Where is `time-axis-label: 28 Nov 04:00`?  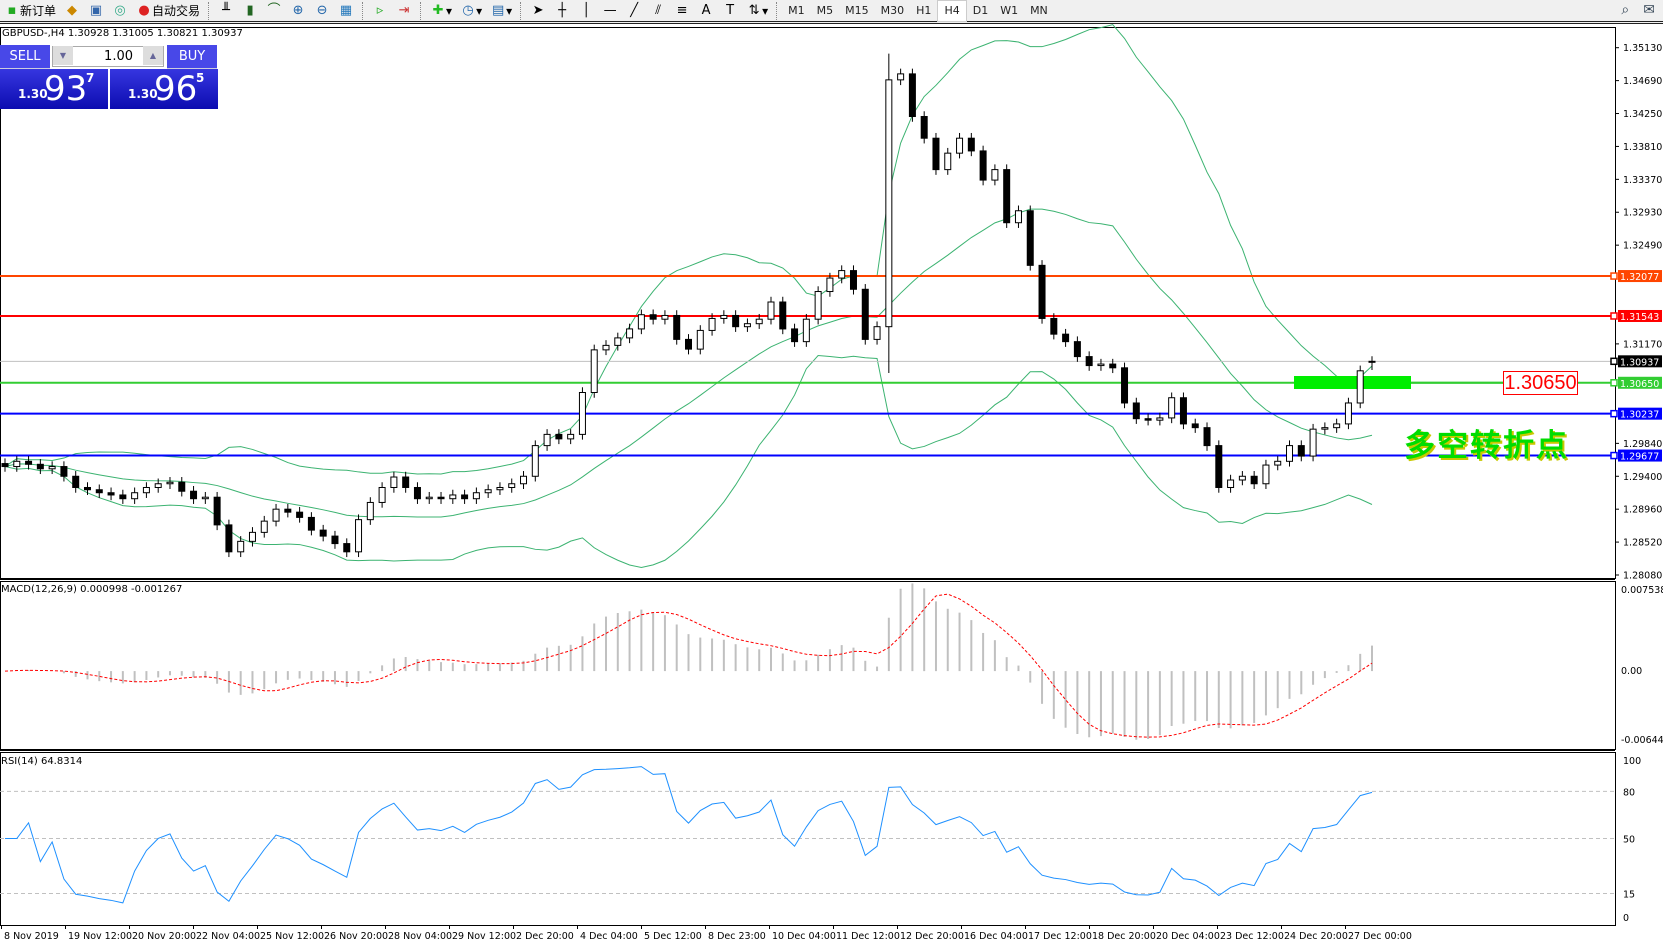
time-axis-label: 28 Nov 04:00 is located at coordinates (420, 936).